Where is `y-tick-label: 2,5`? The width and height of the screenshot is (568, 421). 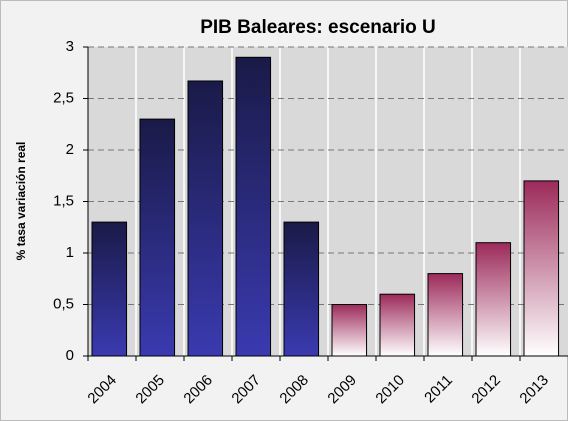
y-tick-label: 2,5 is located at coordinates (63, 97).